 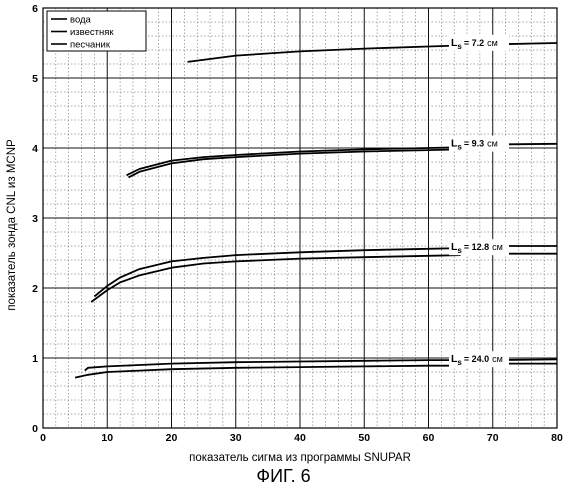 I want to click on y-tick-label: 5, so click(x=35, y=79).